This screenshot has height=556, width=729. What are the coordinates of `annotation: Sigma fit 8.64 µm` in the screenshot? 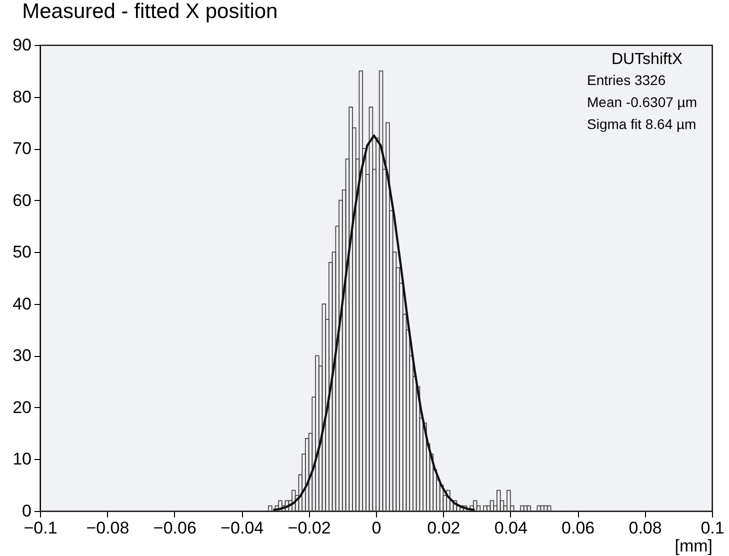 It's located at (641, 124).